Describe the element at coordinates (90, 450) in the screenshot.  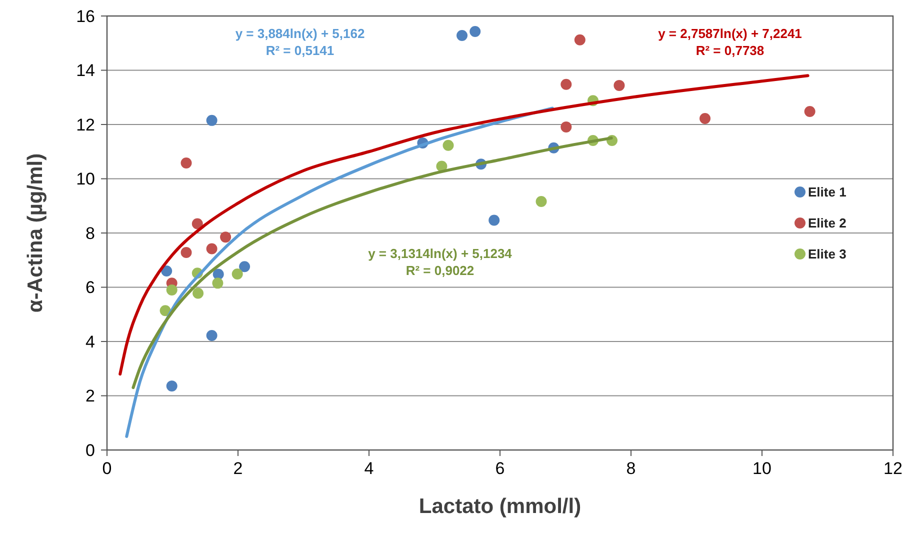
I see `y-tick-label: 0` at that location.